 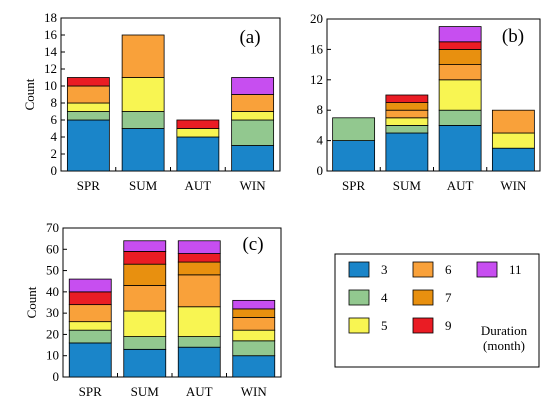 I want to click on legend-label-9: 9, so click(x=448, y=325).